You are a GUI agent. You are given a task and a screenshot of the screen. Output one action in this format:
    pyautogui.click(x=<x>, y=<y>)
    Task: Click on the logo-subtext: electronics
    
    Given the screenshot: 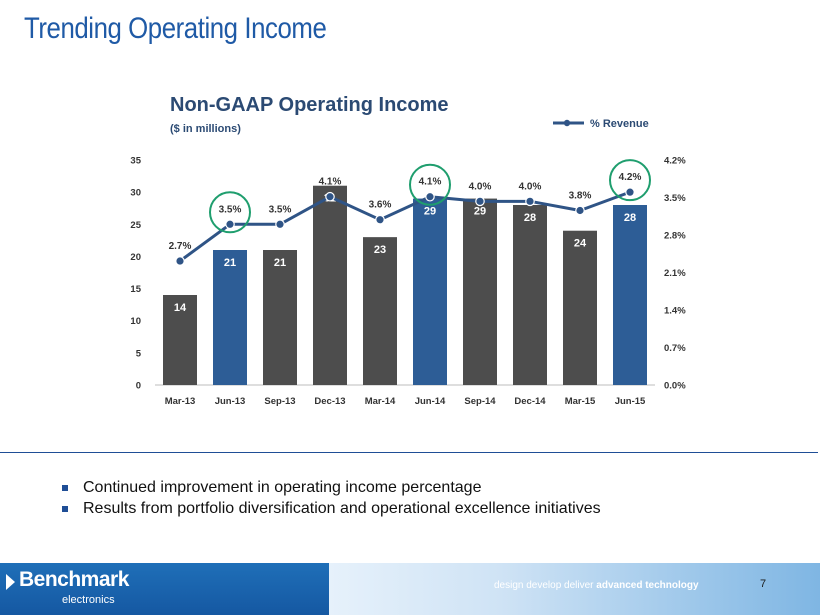 What is the action you would take?
    pyautogui.click(x=88, y=600)
    